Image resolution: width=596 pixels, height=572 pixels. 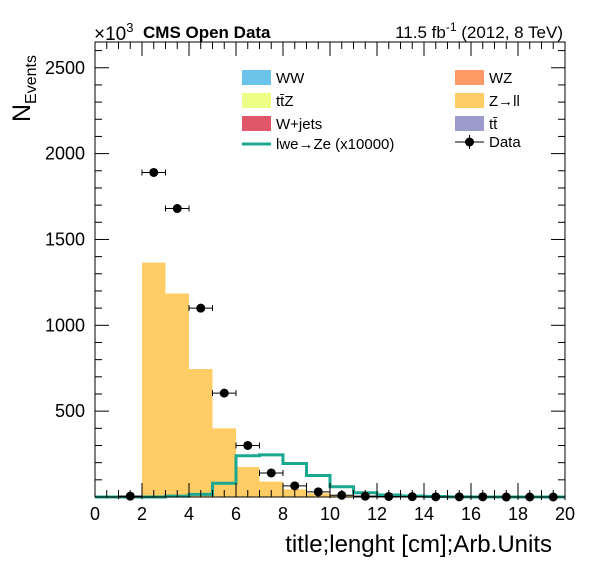 What do you see at coordinates (70, 411) in the screenshot?
I see `y-tick-label: 500` at bounding box center [70, 411].